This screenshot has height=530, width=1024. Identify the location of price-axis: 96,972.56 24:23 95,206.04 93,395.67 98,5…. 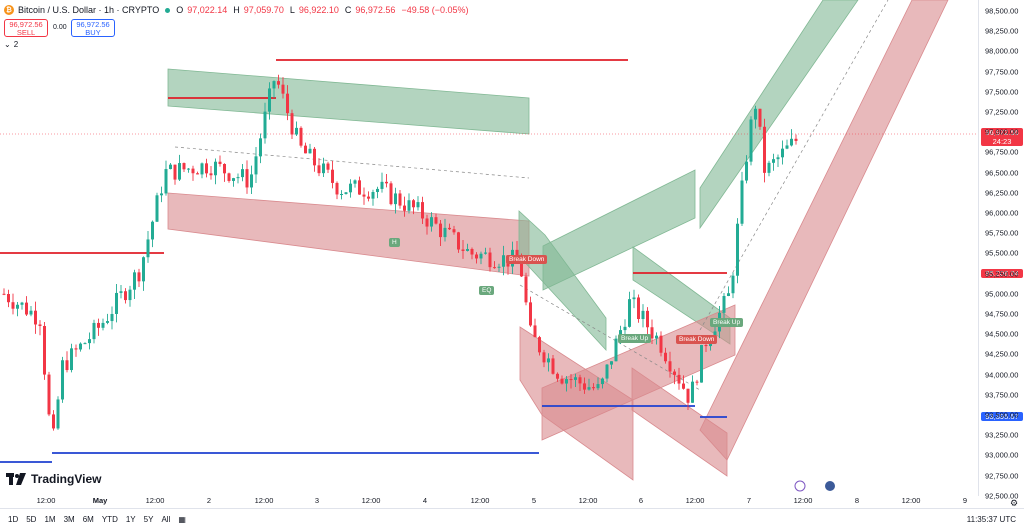
(1001, 250).